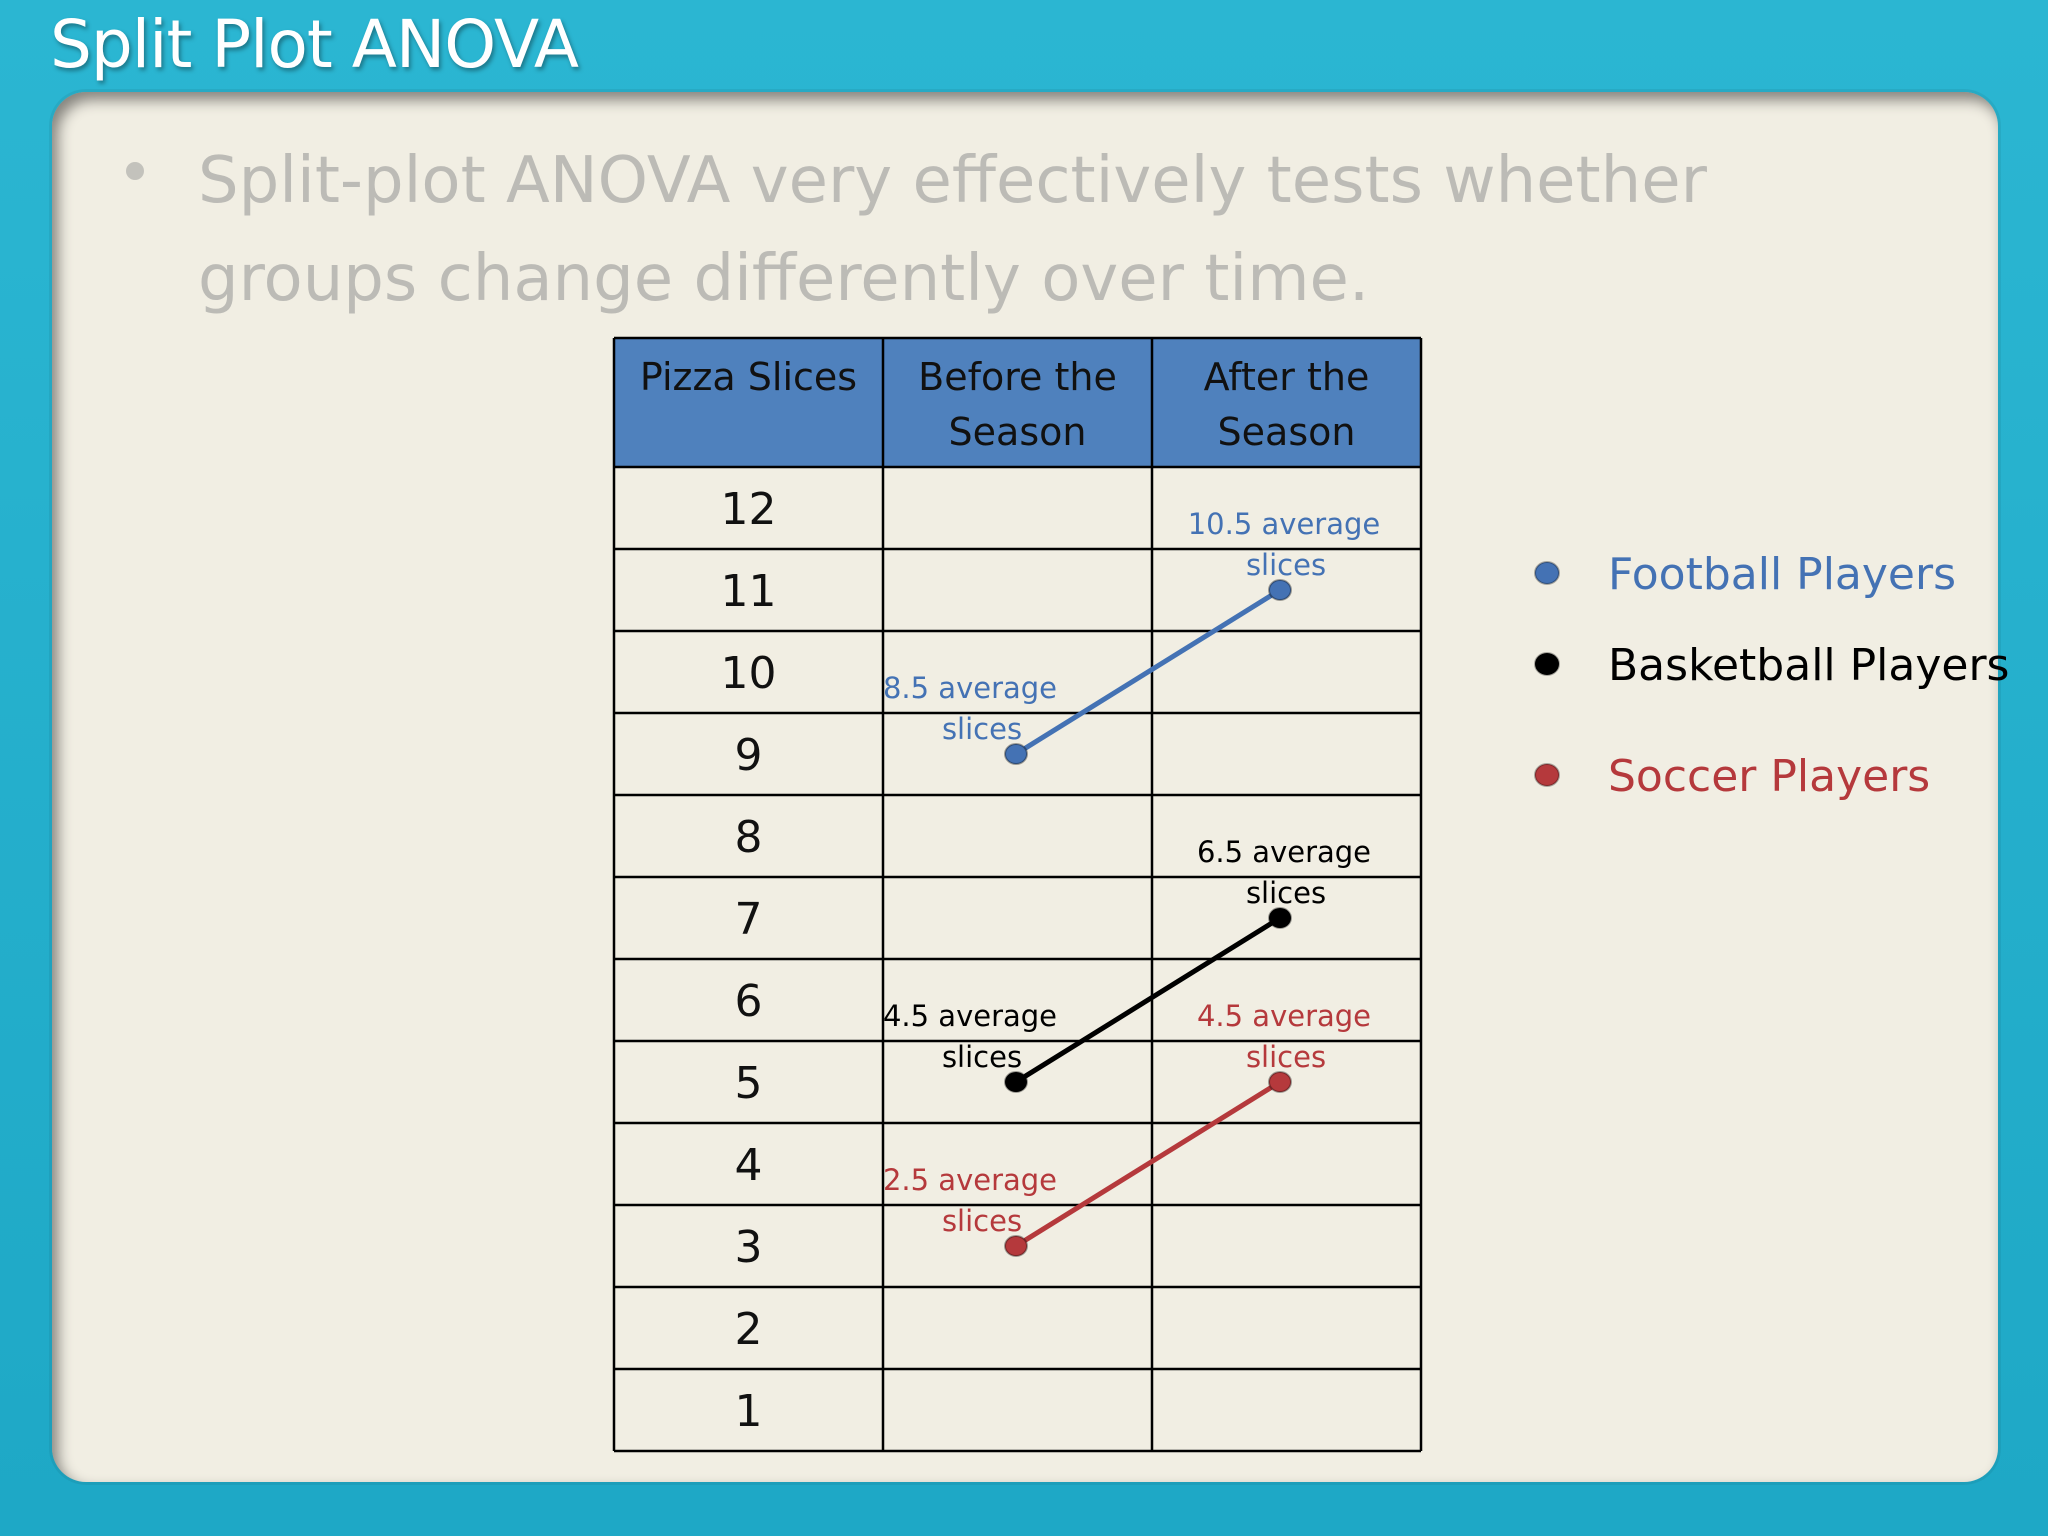  What do you see at coordinates (1017, 377) in the screenshot?
I see `header-category-label: Before the` at bounding box center [1017, 377].